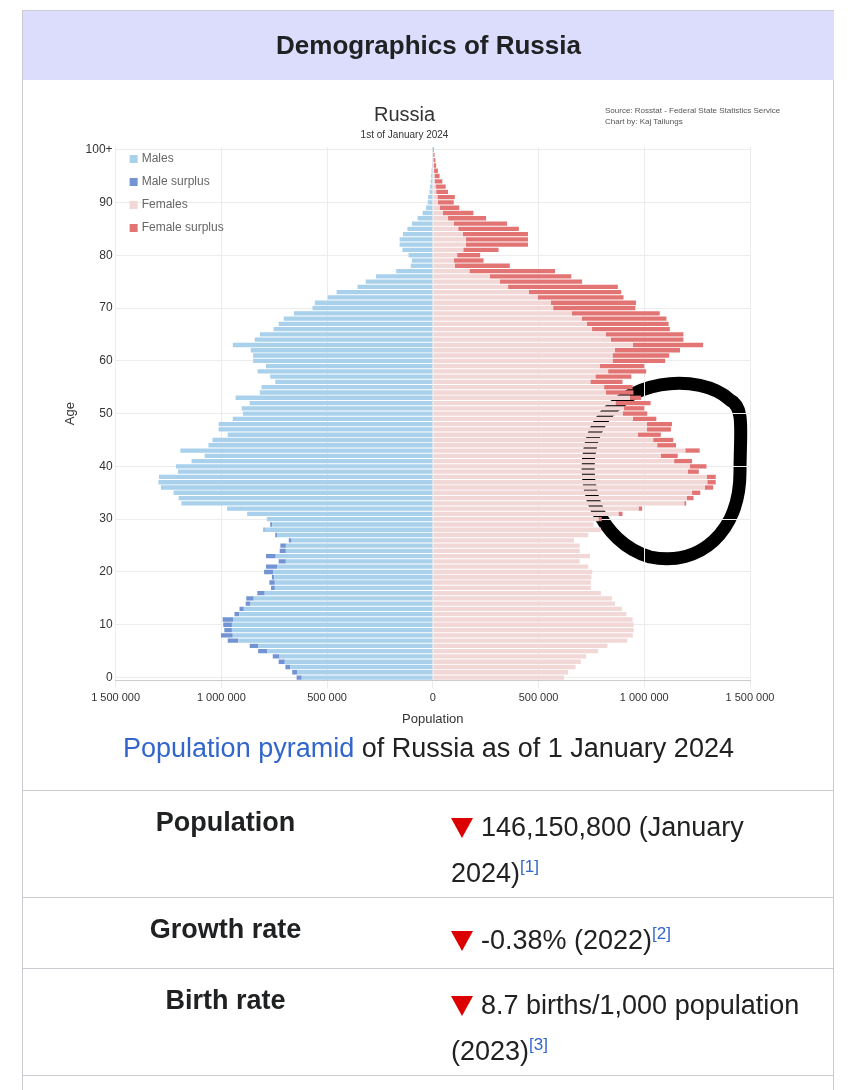  Describe the element at coordinates (106, 307) in the screenshot. I see `y-tick-label: 70` at that location.